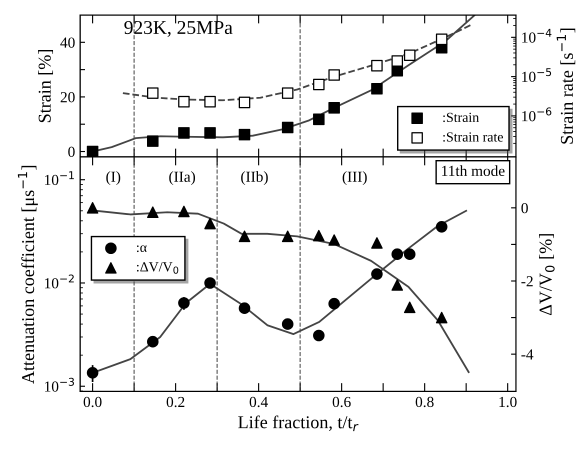 Image resolution: width=585 pixels, height=455 pixels. I want to click on y2-tick-label: 0, so click(524, 208).